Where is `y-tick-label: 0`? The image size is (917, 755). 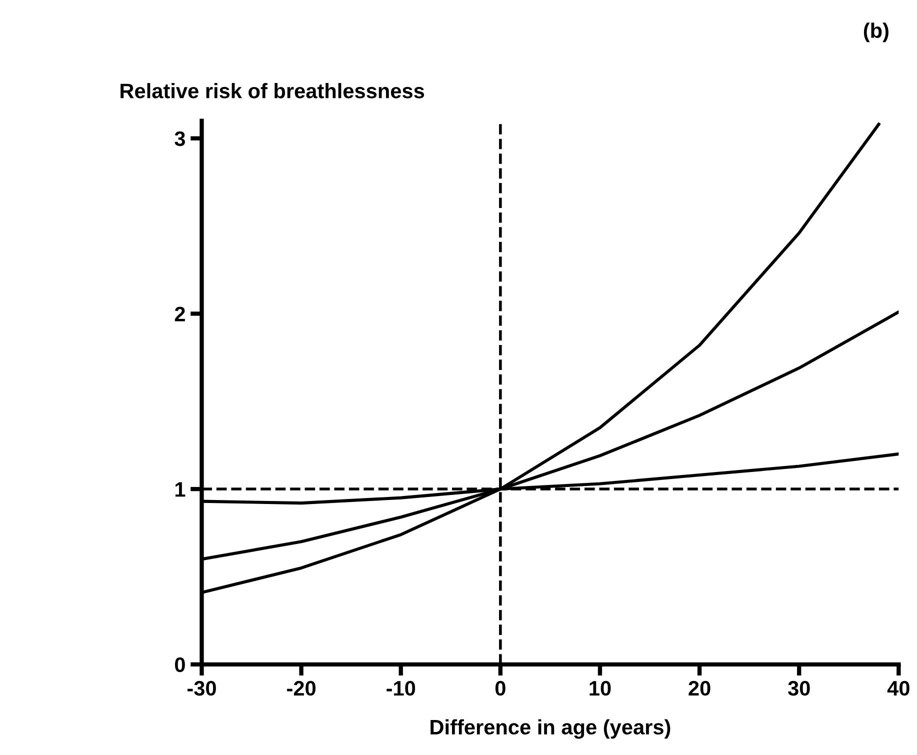
y-tick-label: 0 is located at coordinates (180, 664).